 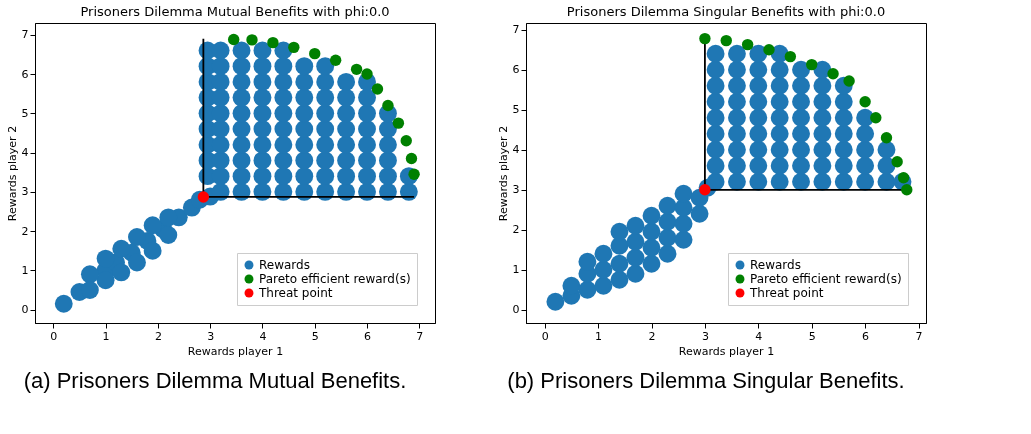 What do you see at coordinates (726, 11) in the screenshot?
I see `chart-title: Prisoners Dilemma Singular Benefits with phi:0.0` at bounding box center [726, 11].